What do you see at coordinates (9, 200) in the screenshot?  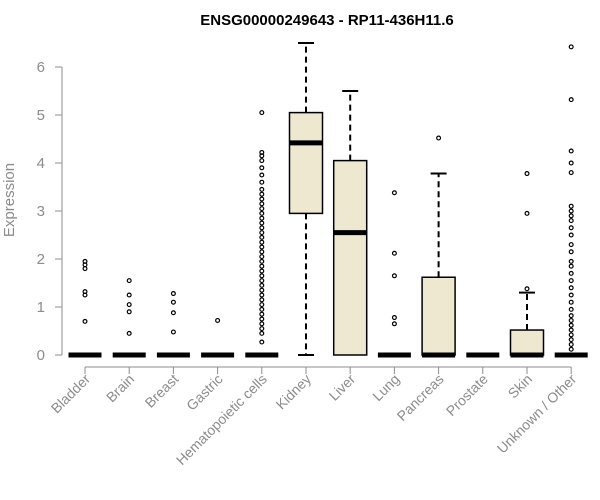 I see `y-axis-label: Expression` at bounding box center [9, 200].